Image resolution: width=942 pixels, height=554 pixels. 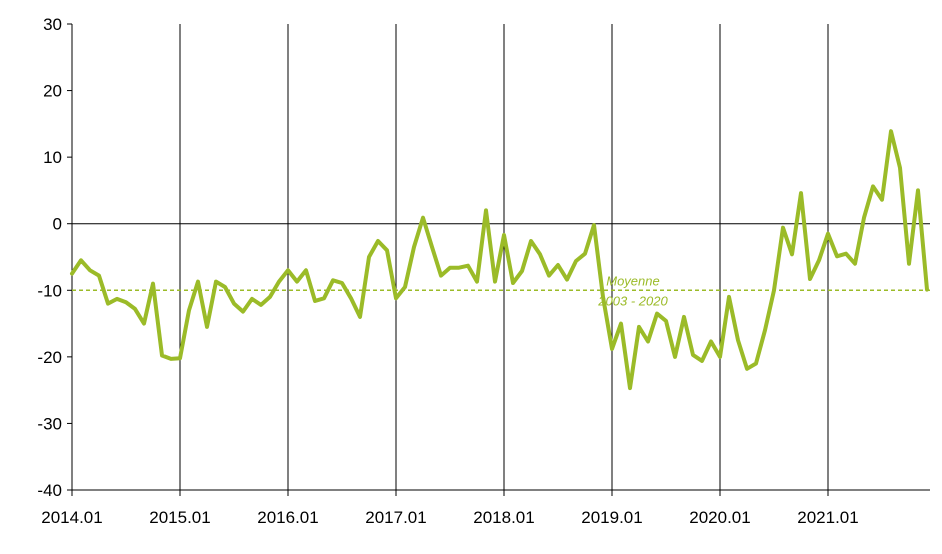 What do you see at coordinates (395, 517) in the screenshot?
I see `x-tick-label: 2017.01` at bounding box center [395, 517].